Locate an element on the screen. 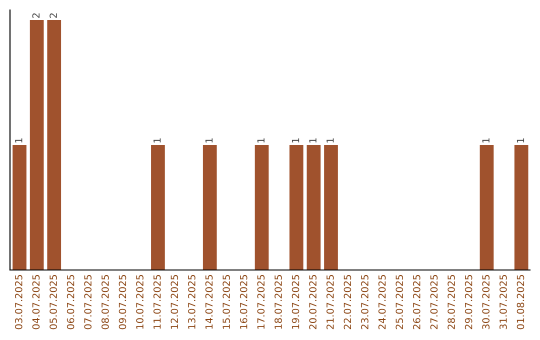 The width and height of the screenshot is (540, 340). x-tick-label: 12.07.2025 is located at coordinates (174, 302).